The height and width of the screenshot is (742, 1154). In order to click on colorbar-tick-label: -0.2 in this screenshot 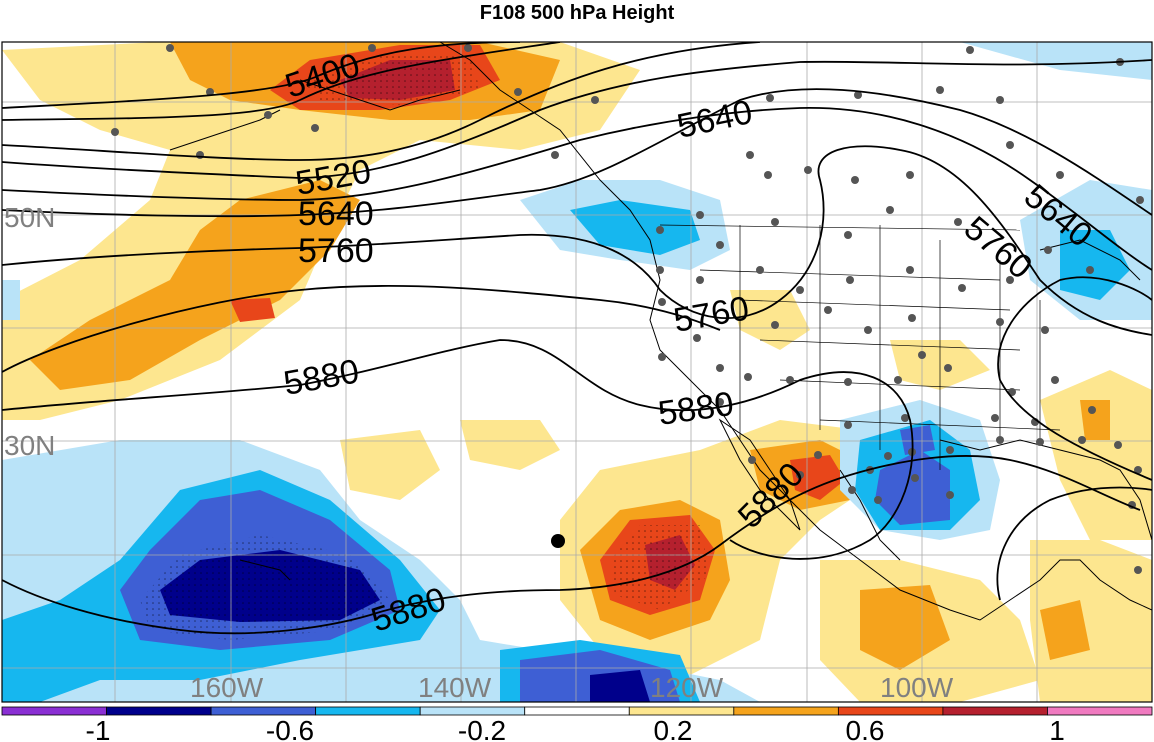, I will do `click(482, 728)`.